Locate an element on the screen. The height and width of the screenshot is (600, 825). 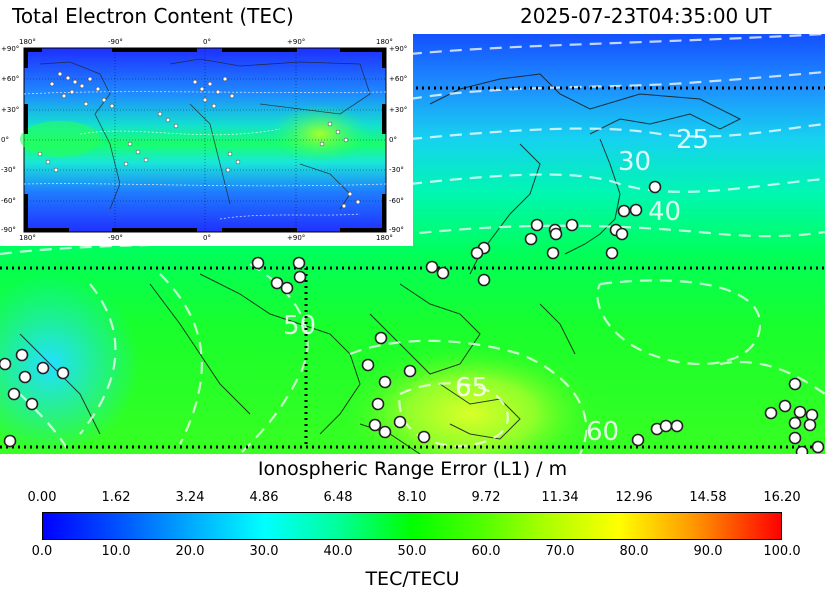
tec-tick: 50.0 is located at coordinates (412, 551).